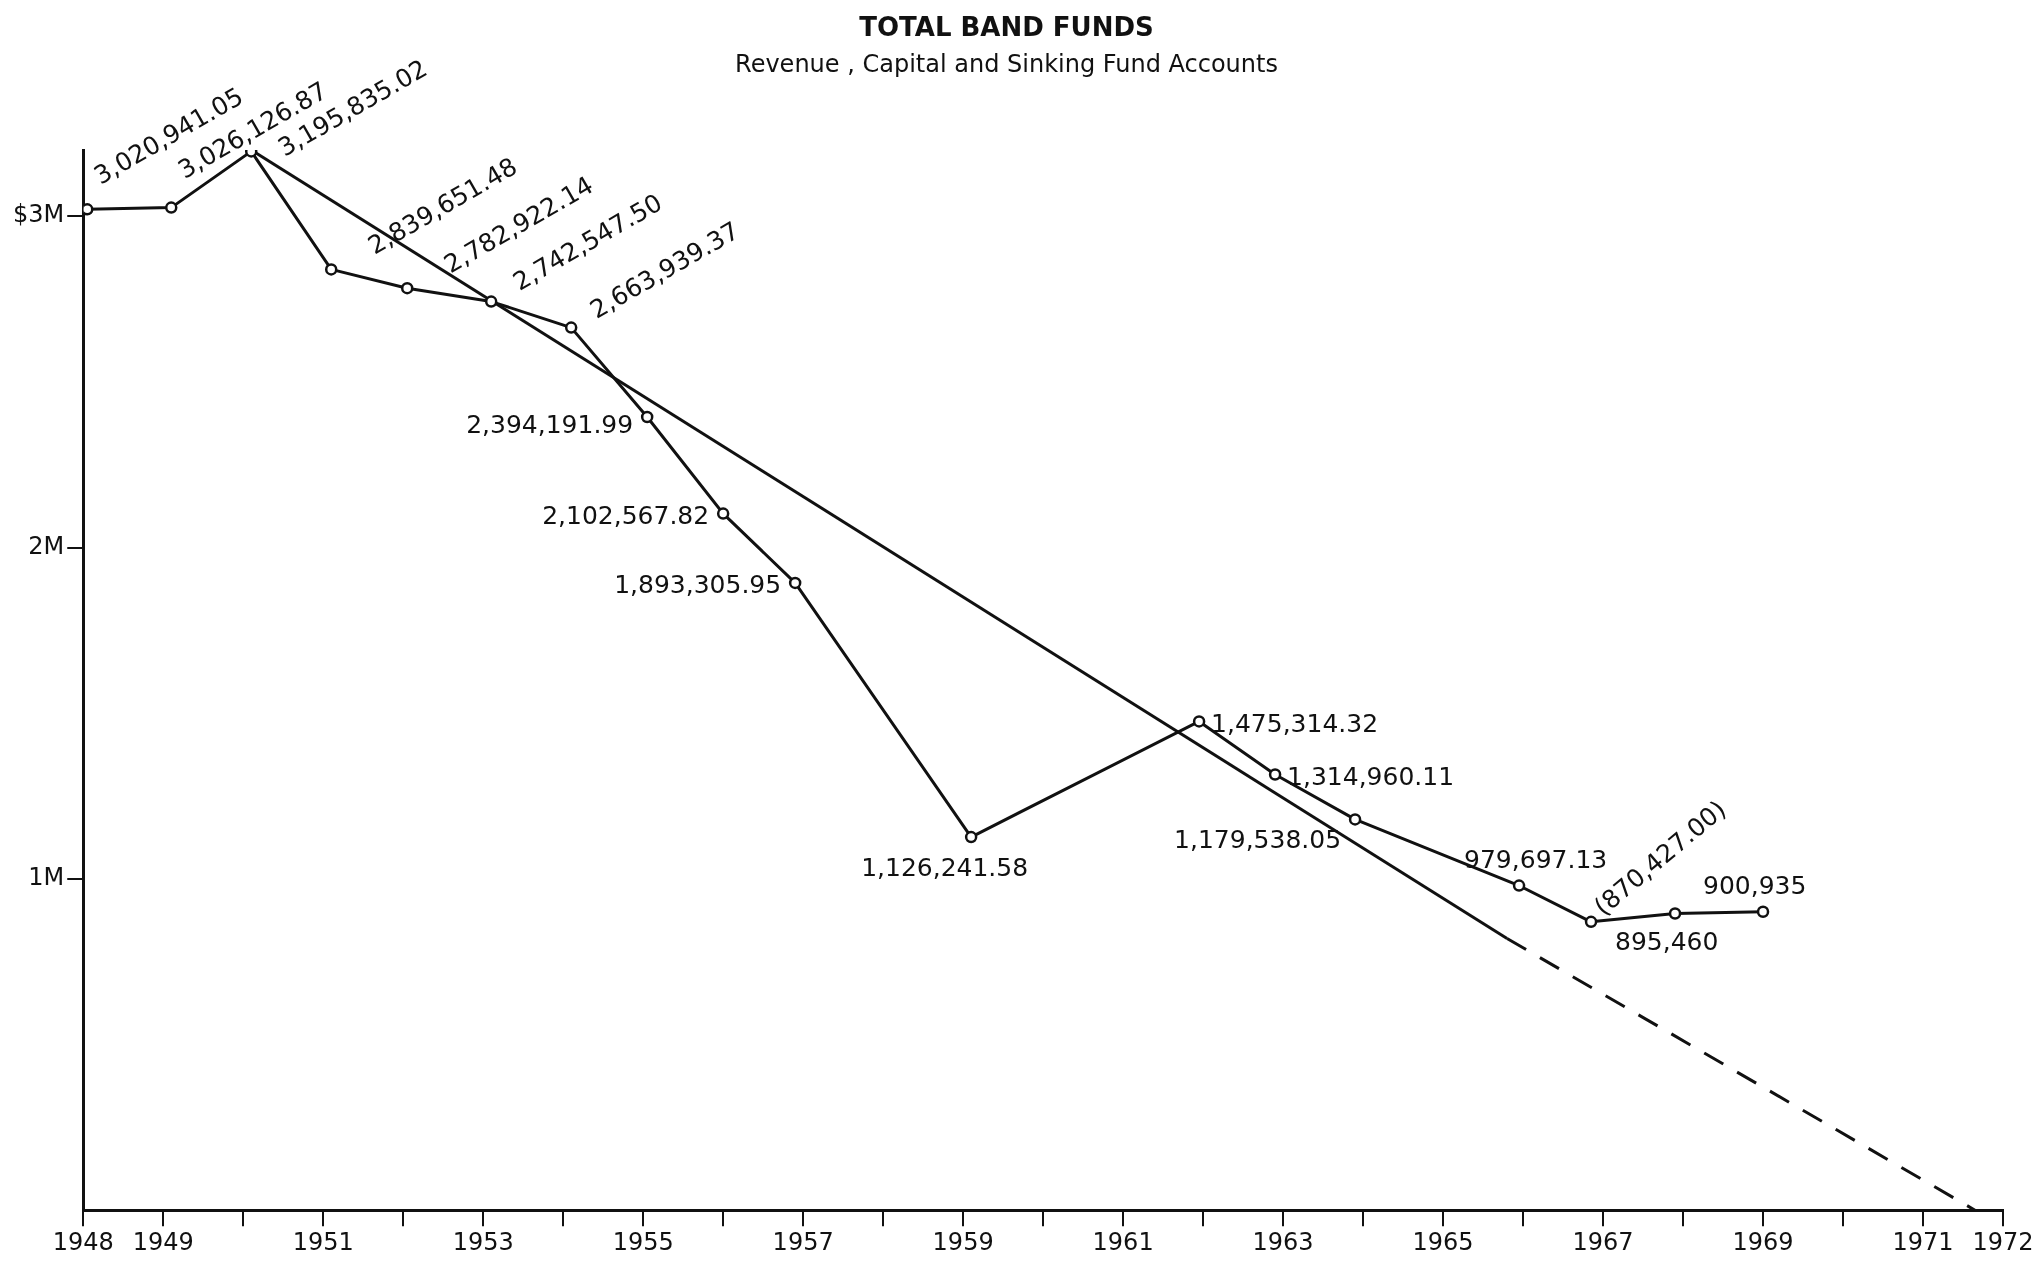  I want to click on x-tick-label: 1961, so click(1123, 1241).